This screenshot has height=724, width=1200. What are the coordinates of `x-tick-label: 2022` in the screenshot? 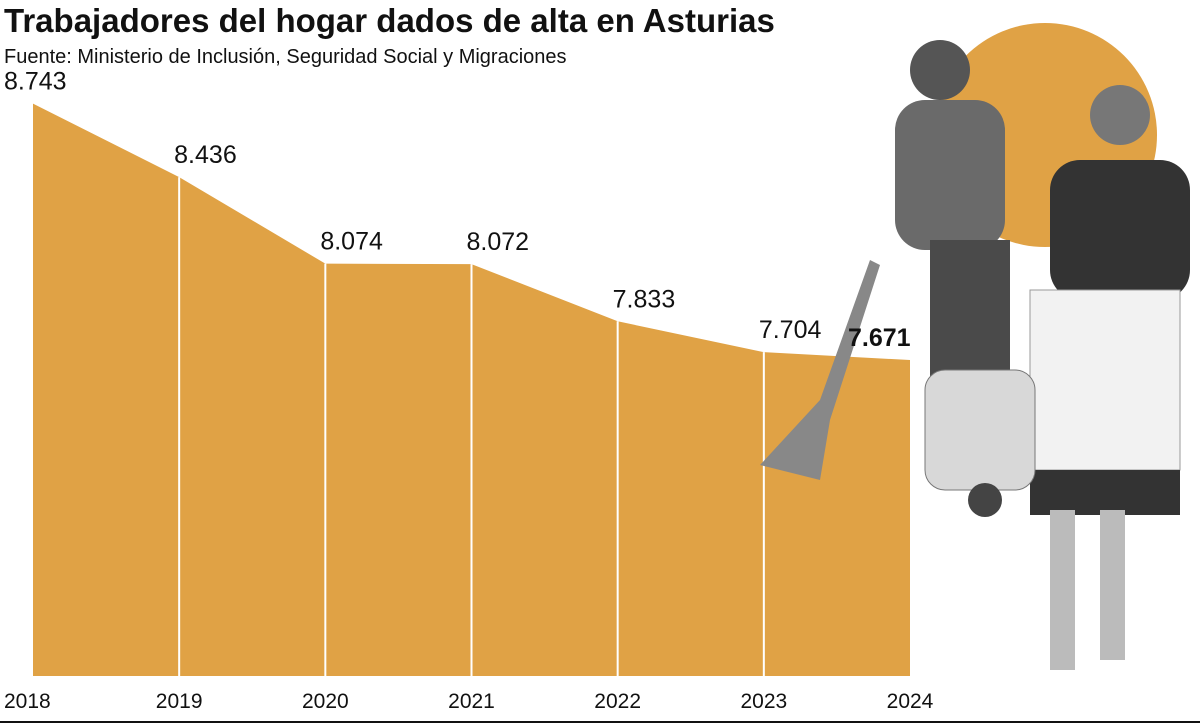 It's located at (617, 701).